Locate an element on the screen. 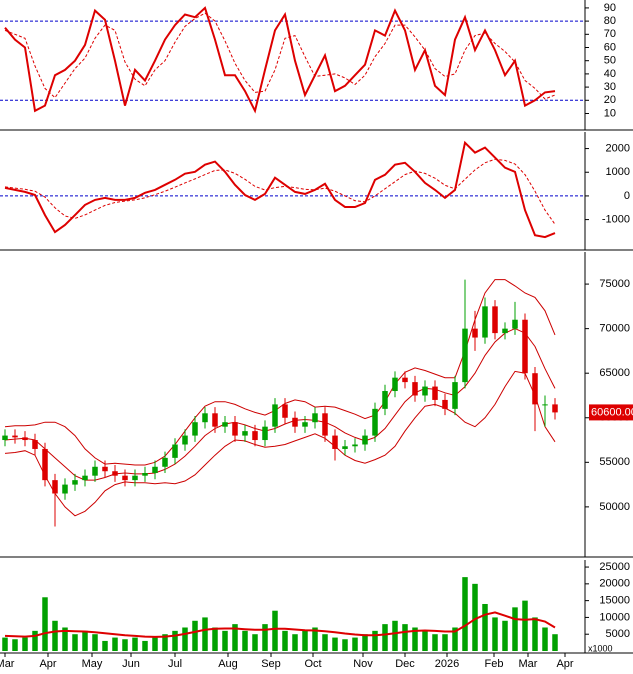 The height and width of the screenshot is (674, 633). x-tick-label: Aug is located at coordinates (228, 664).